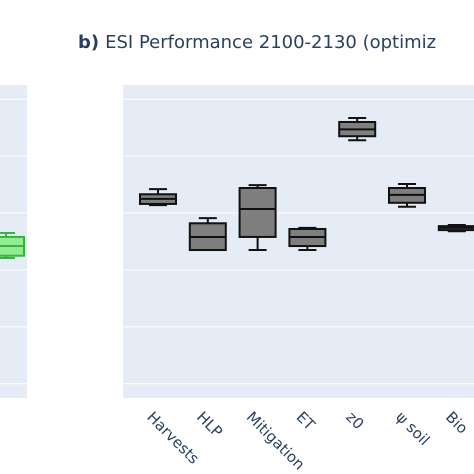 The width and height of the screenshot is (474, 474). Describe the element at coordinates (209, 424) in the screenshot. I see `x-tick-label: HLP` at that location.